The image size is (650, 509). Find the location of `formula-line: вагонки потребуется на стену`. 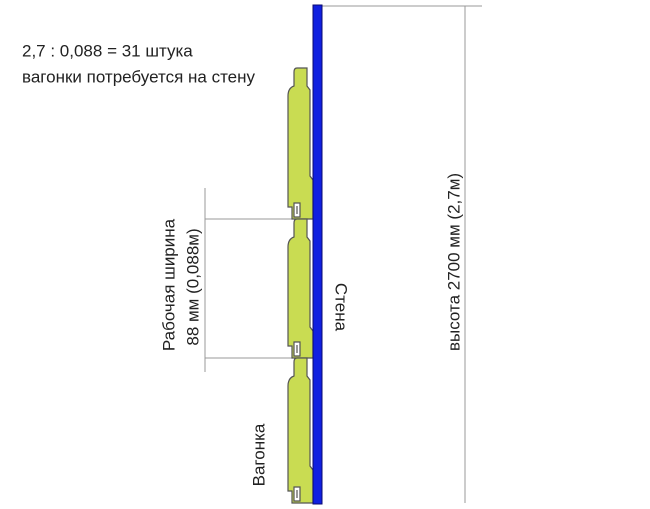

formula-line: вагонки потребуется на стену is located at coordinates (139, 76).